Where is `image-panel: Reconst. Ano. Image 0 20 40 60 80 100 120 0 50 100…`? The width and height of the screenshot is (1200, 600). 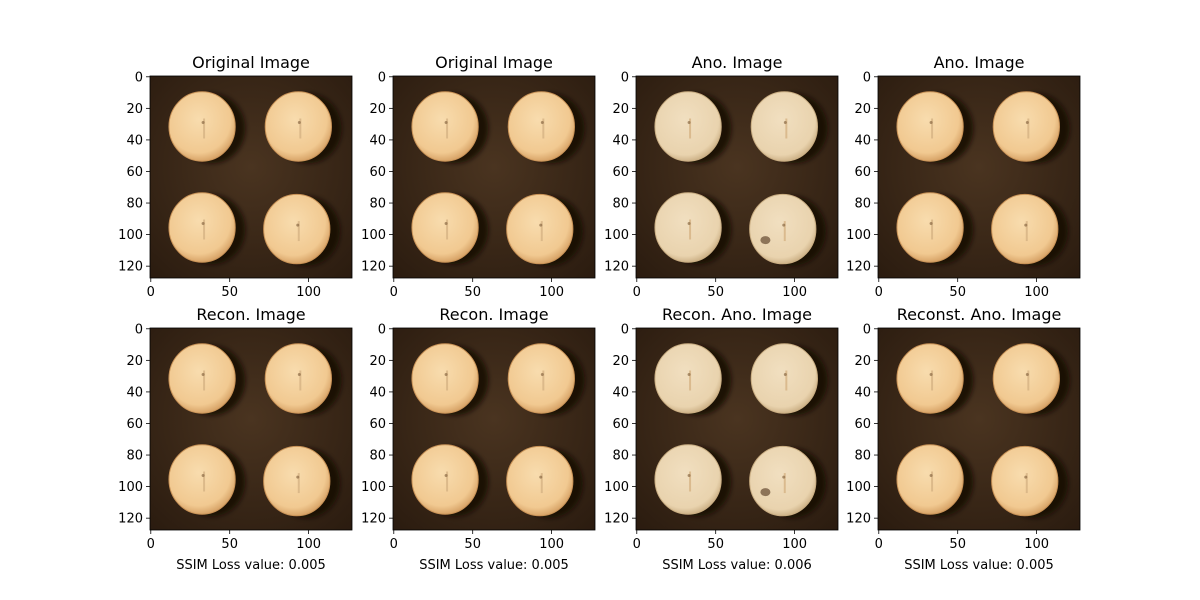 image-panel: Reconst. Ano. Image 0 20 40 60 80 100 120 0 50 100… is located at coordinates (963, 439).